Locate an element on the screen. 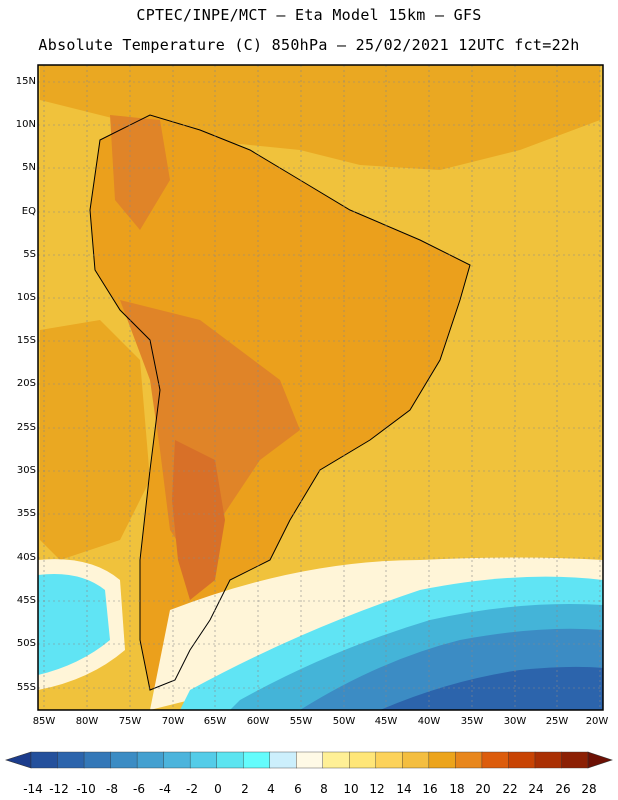 The height and width of the screenshot is (800, 618). colorbar-label: -4 is located at coordinates (165, 789).